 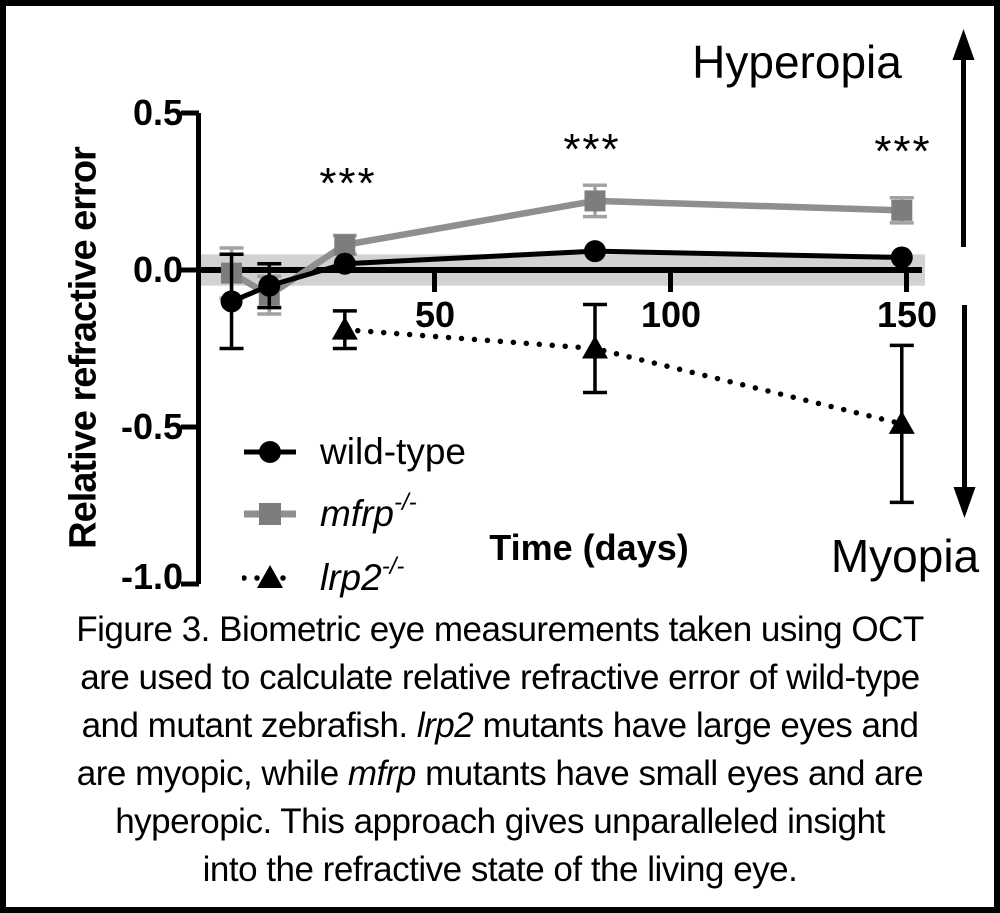 I want to click on legend-item-mfrp: mfrp-/-, so click(x=329, y=512).